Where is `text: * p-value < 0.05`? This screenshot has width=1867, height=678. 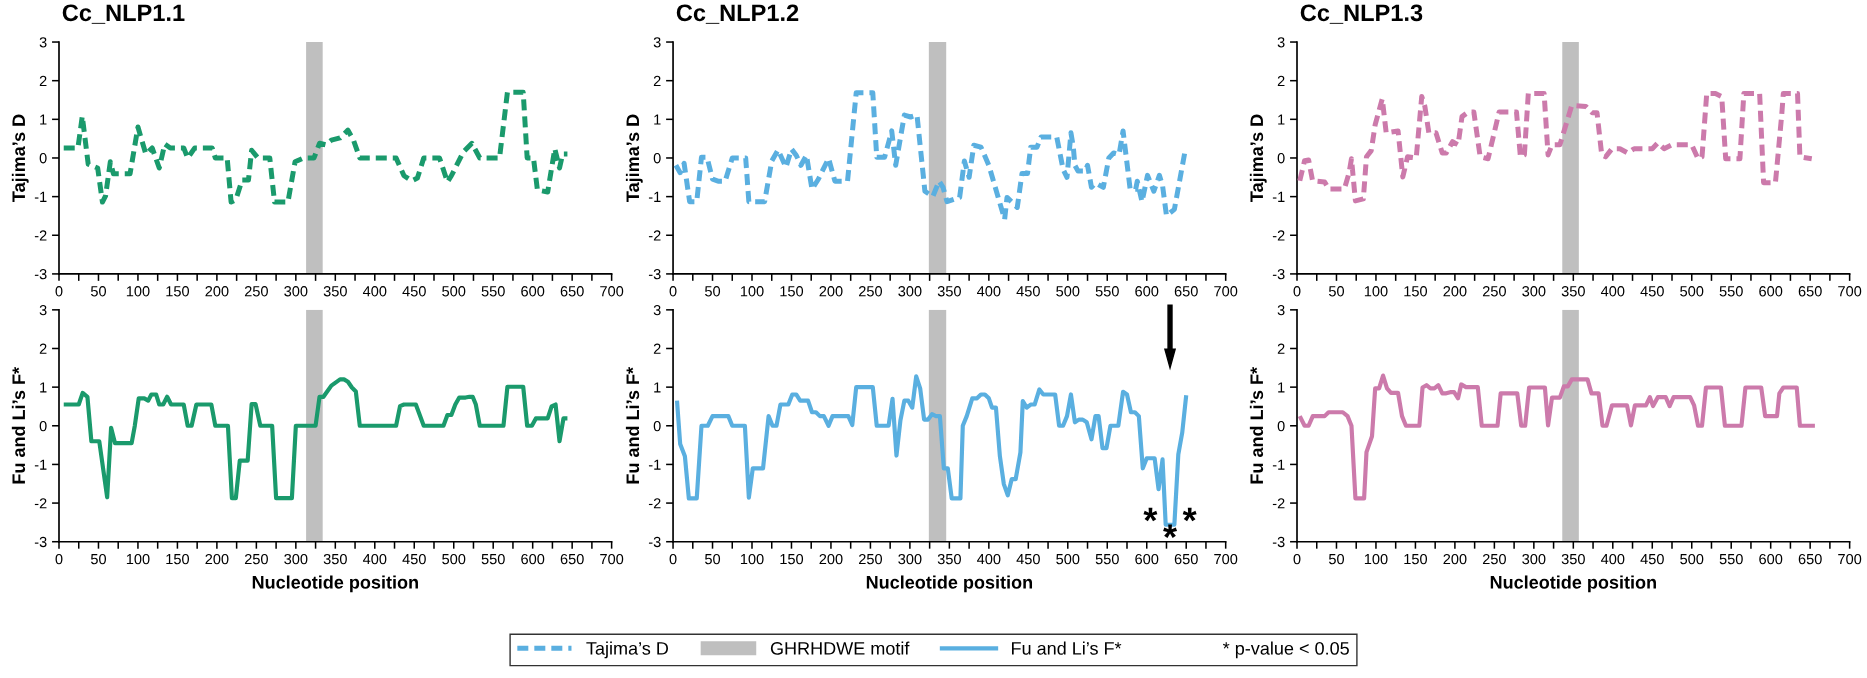 text: * p-value < 0.05 is located at coordinates (1286, 650).